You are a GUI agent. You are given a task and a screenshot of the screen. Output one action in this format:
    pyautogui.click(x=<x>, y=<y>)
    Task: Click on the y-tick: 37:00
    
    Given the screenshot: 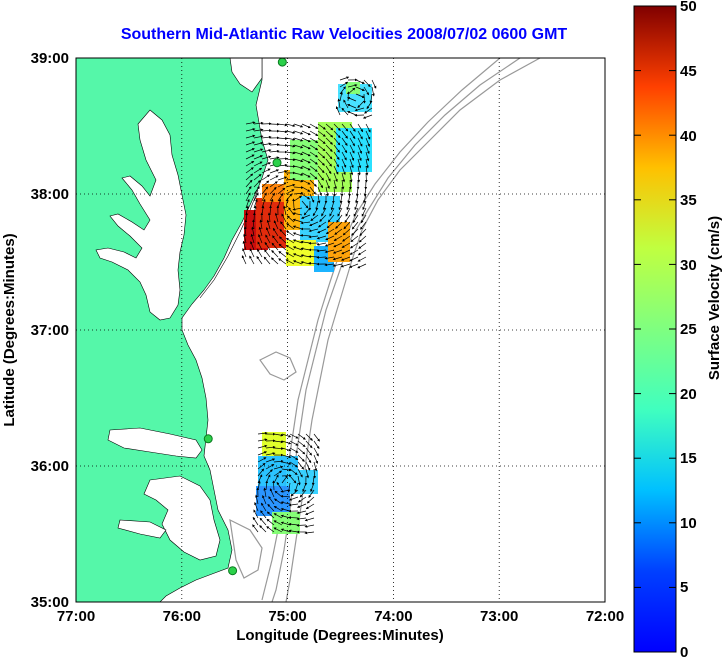 What is the action you would take?
    pyautogui.click(x=50, y=330)
    